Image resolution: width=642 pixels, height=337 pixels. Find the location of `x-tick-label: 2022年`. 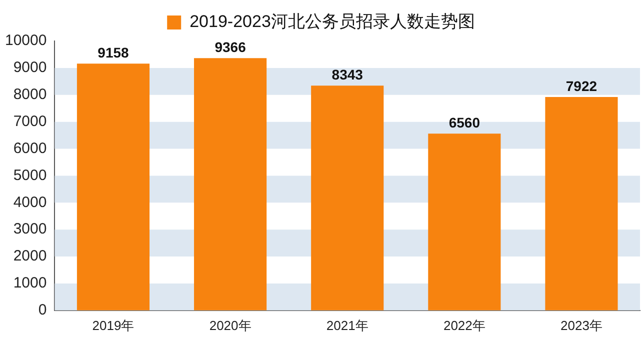

x-tick-label: 2022年 is located at coordinates (464, 325).